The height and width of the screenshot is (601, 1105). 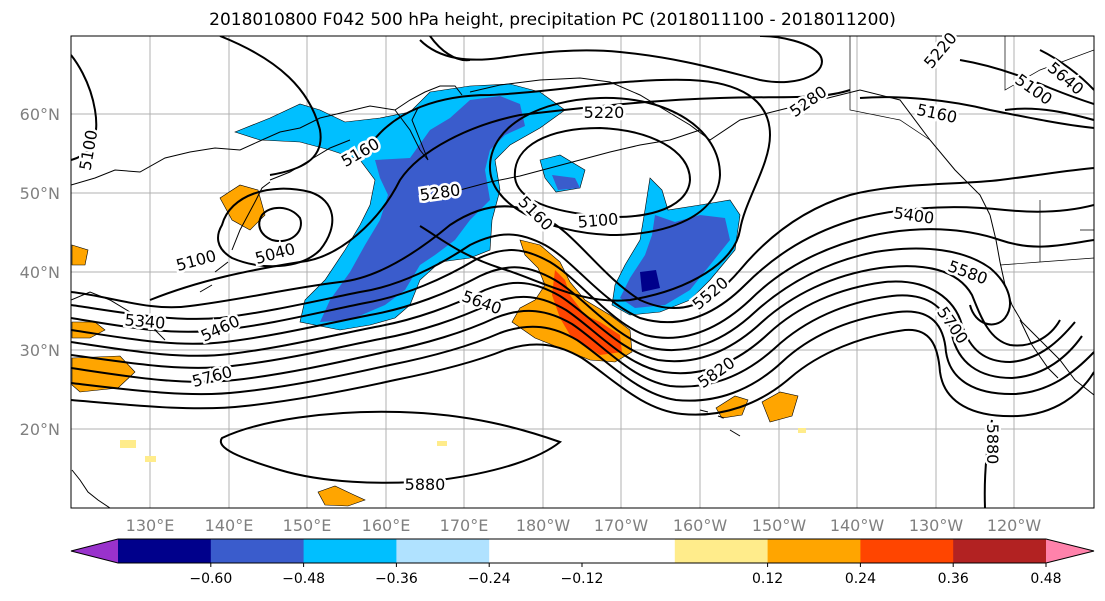 I want to click on colorbar-tick-label: −0.60, so click(x=210, y=579).